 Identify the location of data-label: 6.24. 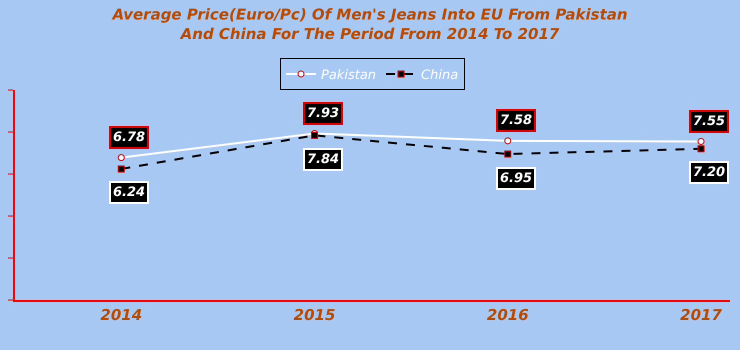
(129, 192).